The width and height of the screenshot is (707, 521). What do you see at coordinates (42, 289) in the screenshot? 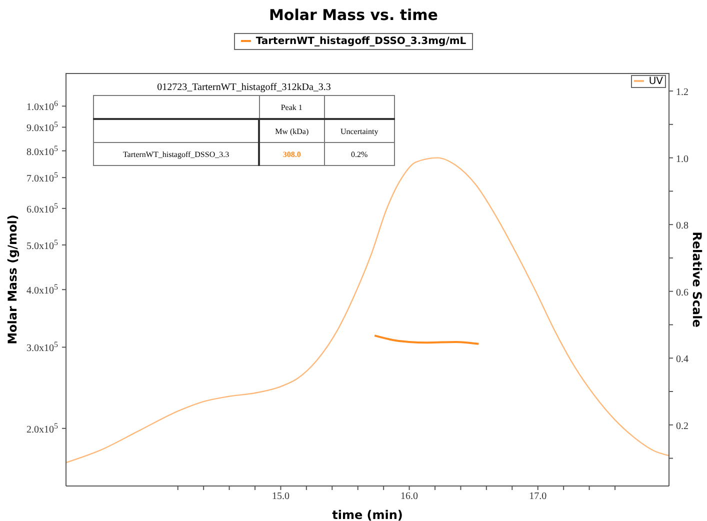
I see `y-tick-label: 4.0x10$^{5}$` at bounding box center [42, 289].